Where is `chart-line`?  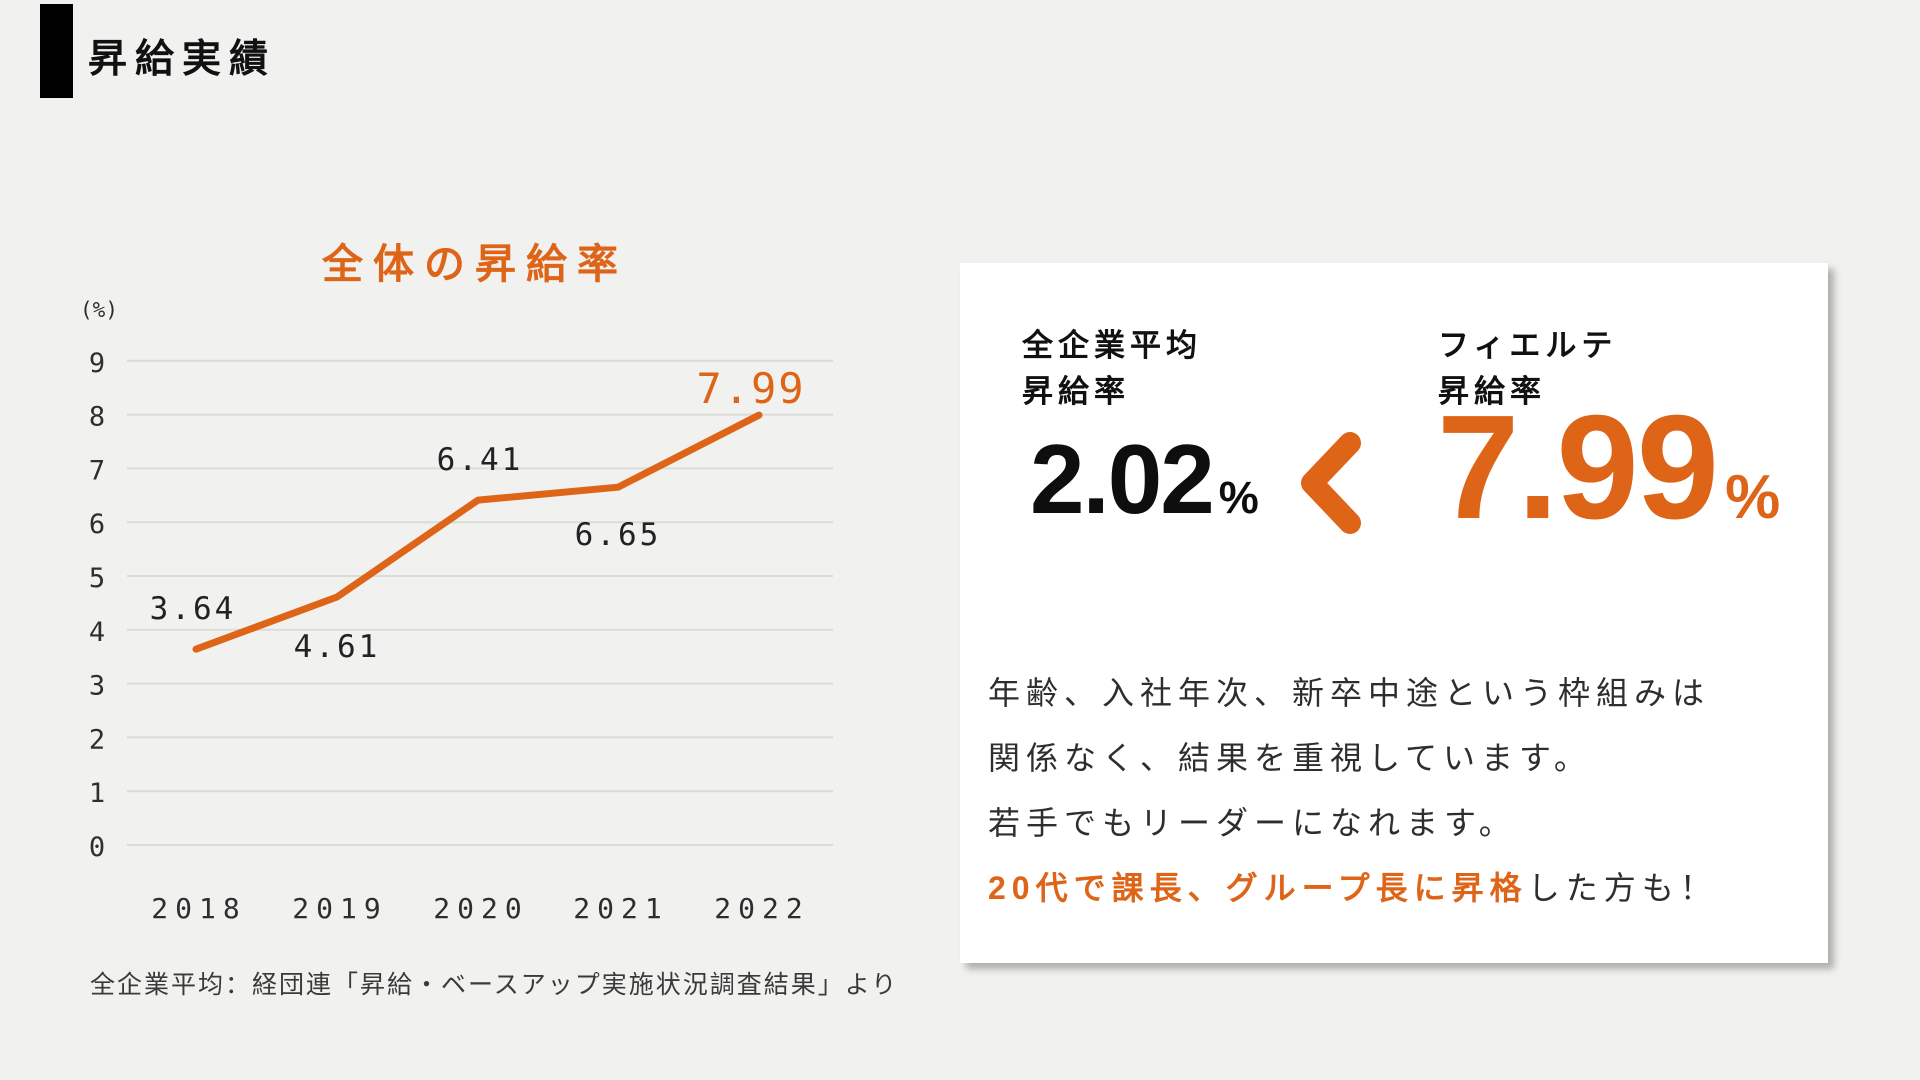
chart-line is located at coordinates (477, 532).